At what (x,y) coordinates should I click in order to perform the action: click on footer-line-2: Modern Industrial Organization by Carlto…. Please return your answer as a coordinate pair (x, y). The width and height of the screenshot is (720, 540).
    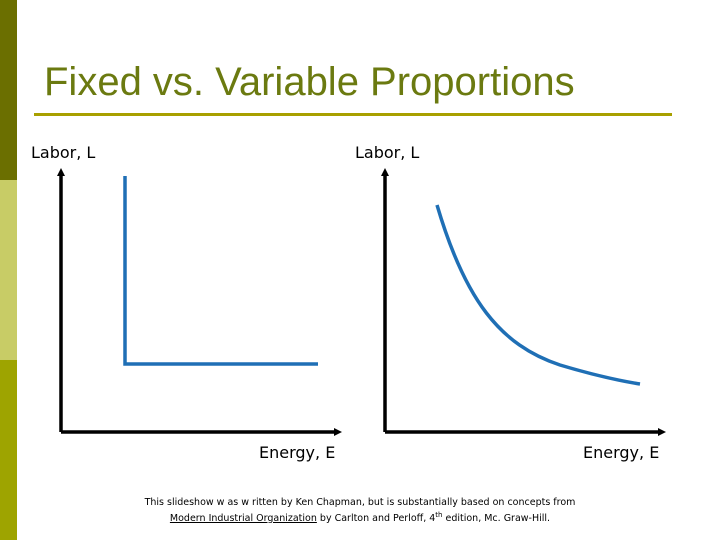
    Looking at the image, I should click on (360, 517).